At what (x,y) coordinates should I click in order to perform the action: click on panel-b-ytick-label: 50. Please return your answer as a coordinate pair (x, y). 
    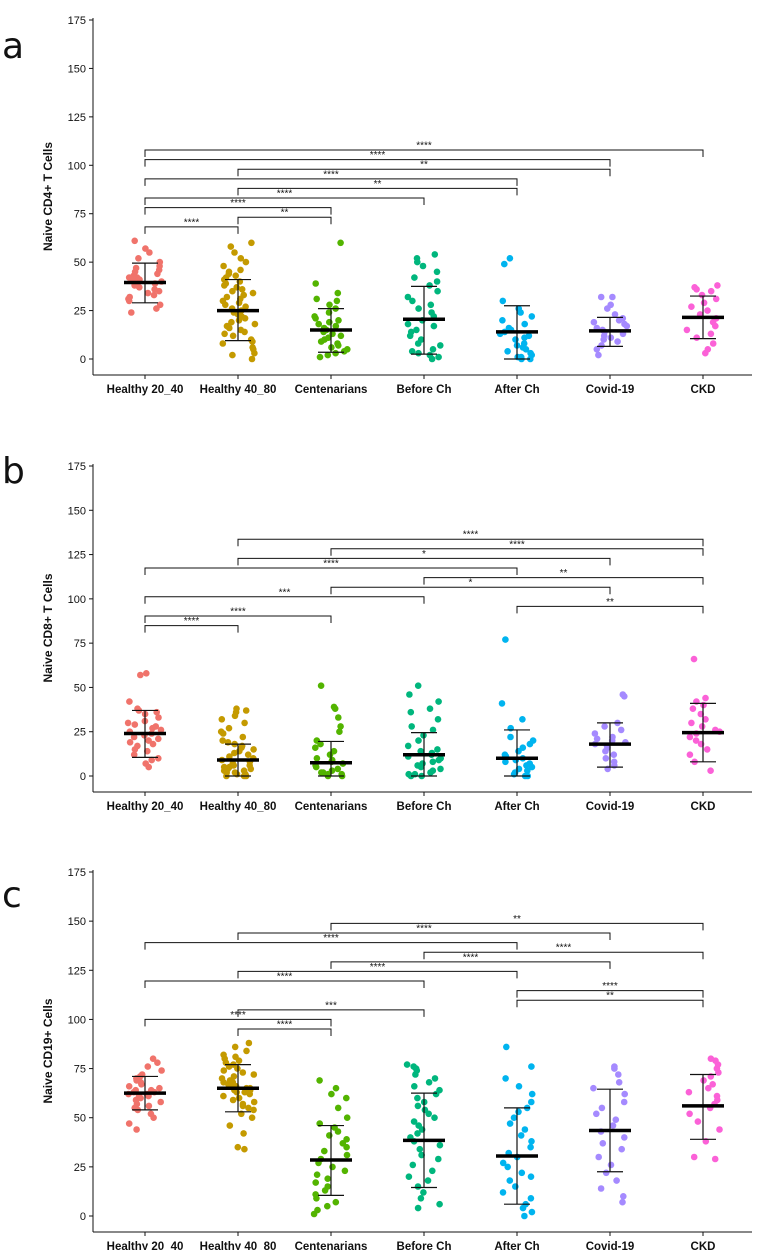
    Looking at the image, I should click on (80, 688).